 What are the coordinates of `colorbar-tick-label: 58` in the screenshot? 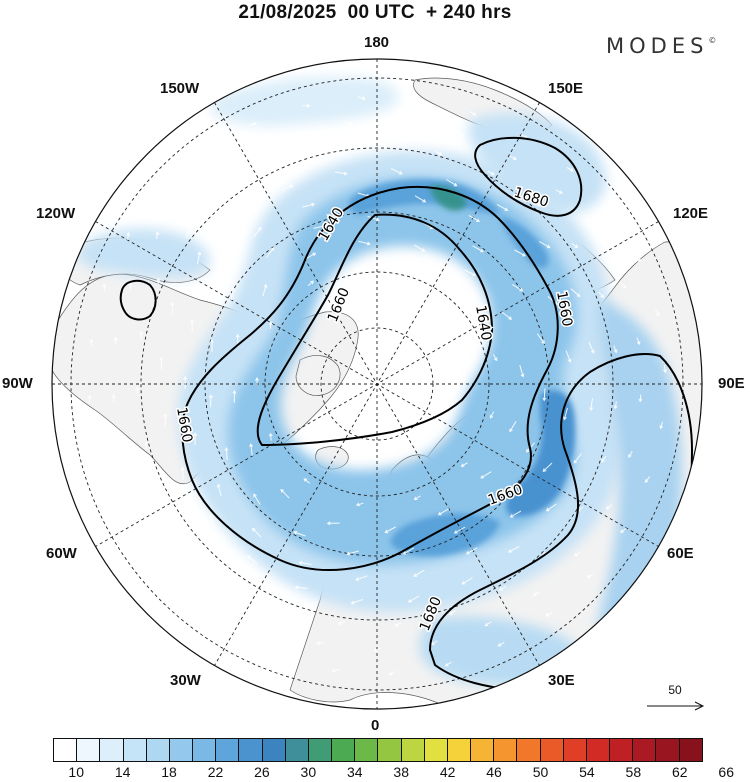 It's located at (633, 772).